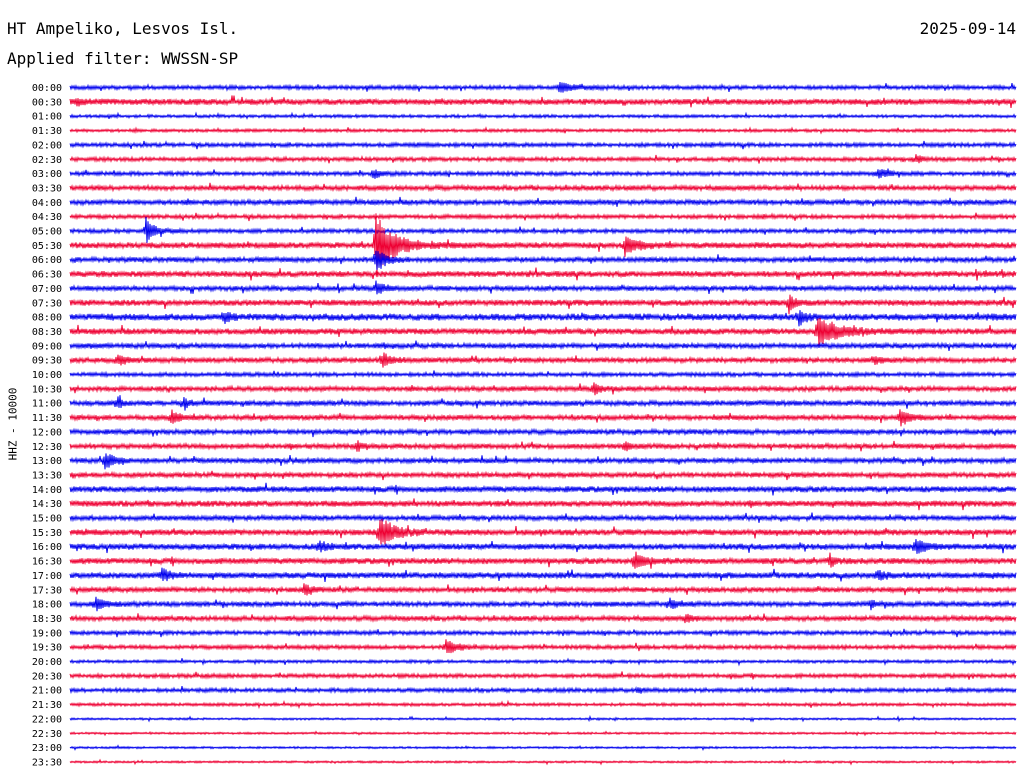  What do you see at coordinates (47, 705) in the screenshot?
I see `time-tick-label: 21:30` at bounding box center [47, 705].